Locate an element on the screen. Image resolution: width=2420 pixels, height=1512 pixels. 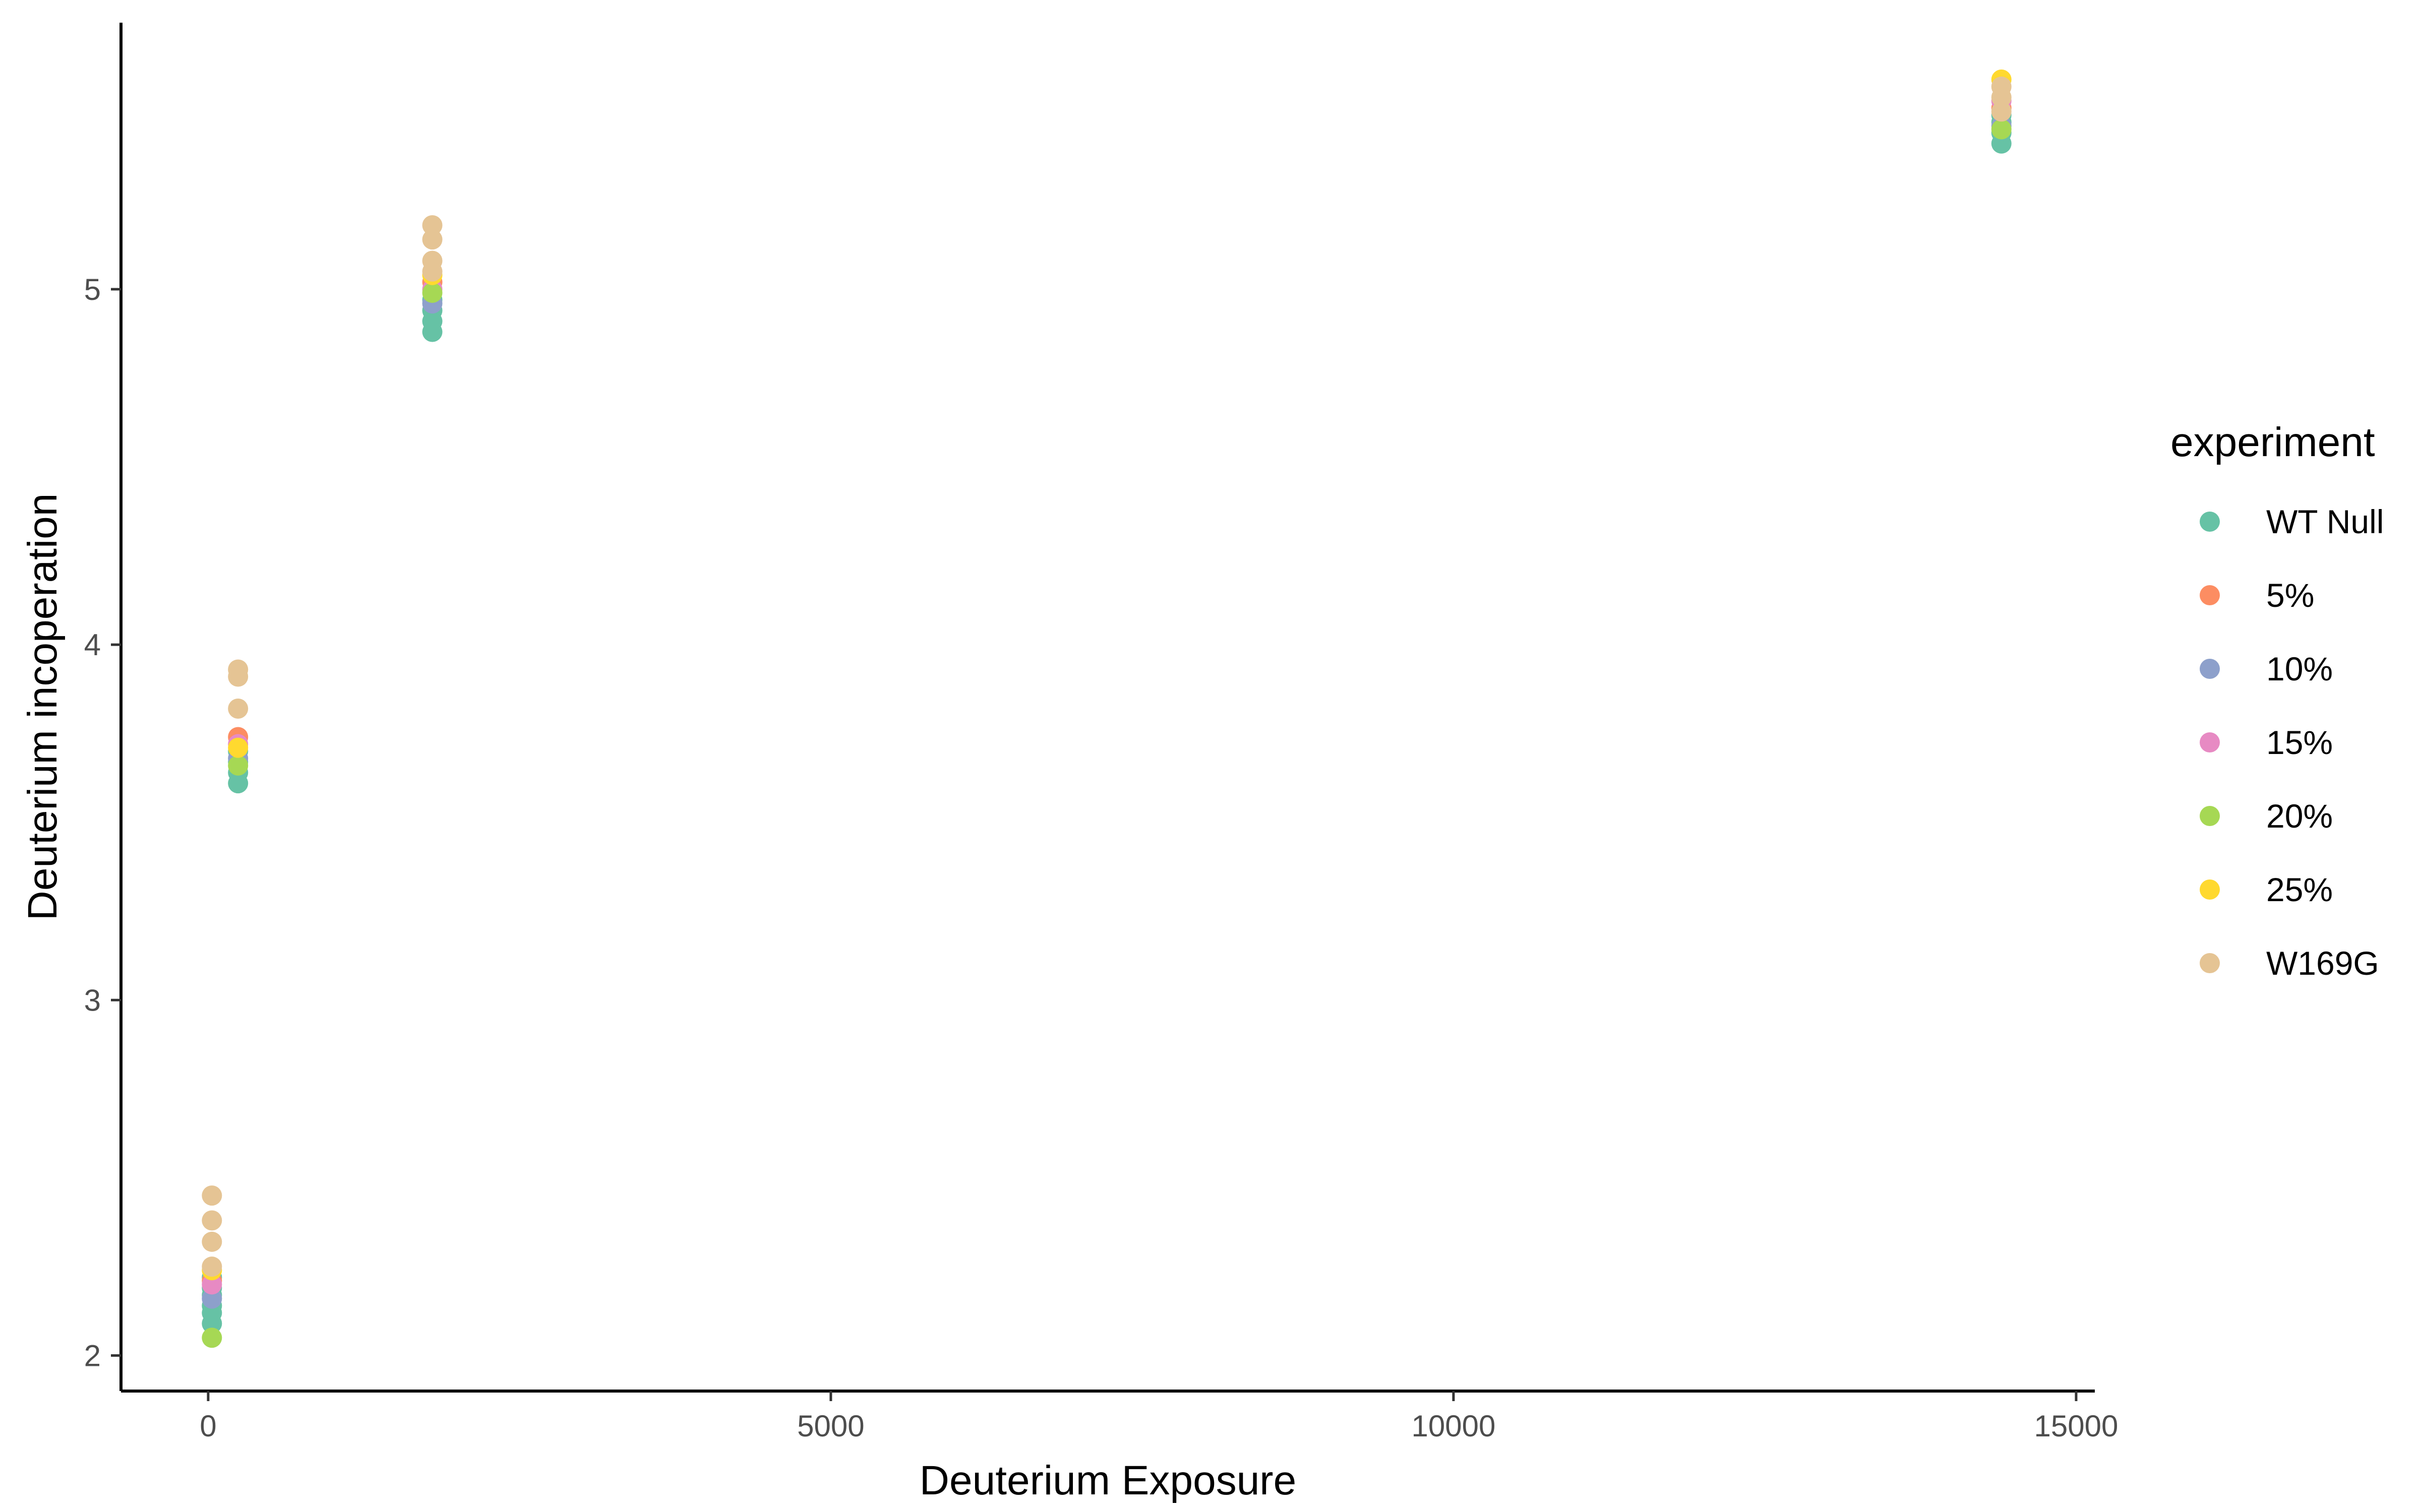
legend: experiment WT Null 5% 10% 15% 20% 25% W169G is located at coordinates (2277, 701).